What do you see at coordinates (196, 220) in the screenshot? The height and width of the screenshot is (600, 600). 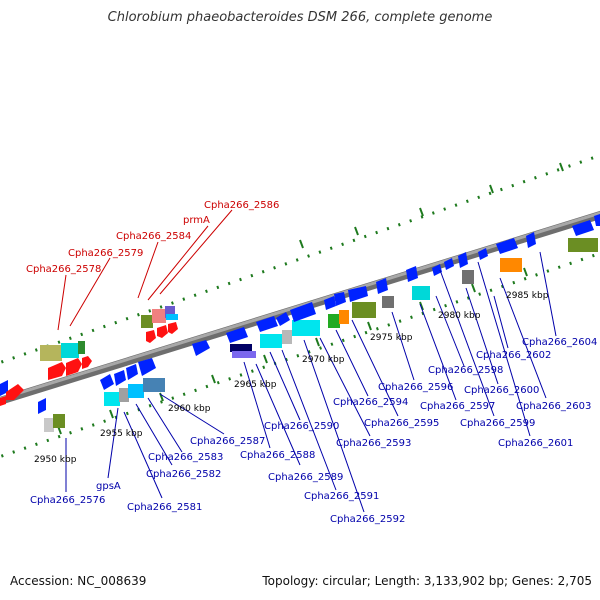 I see `gene-label: prmA` at bounding box center [196, 220].